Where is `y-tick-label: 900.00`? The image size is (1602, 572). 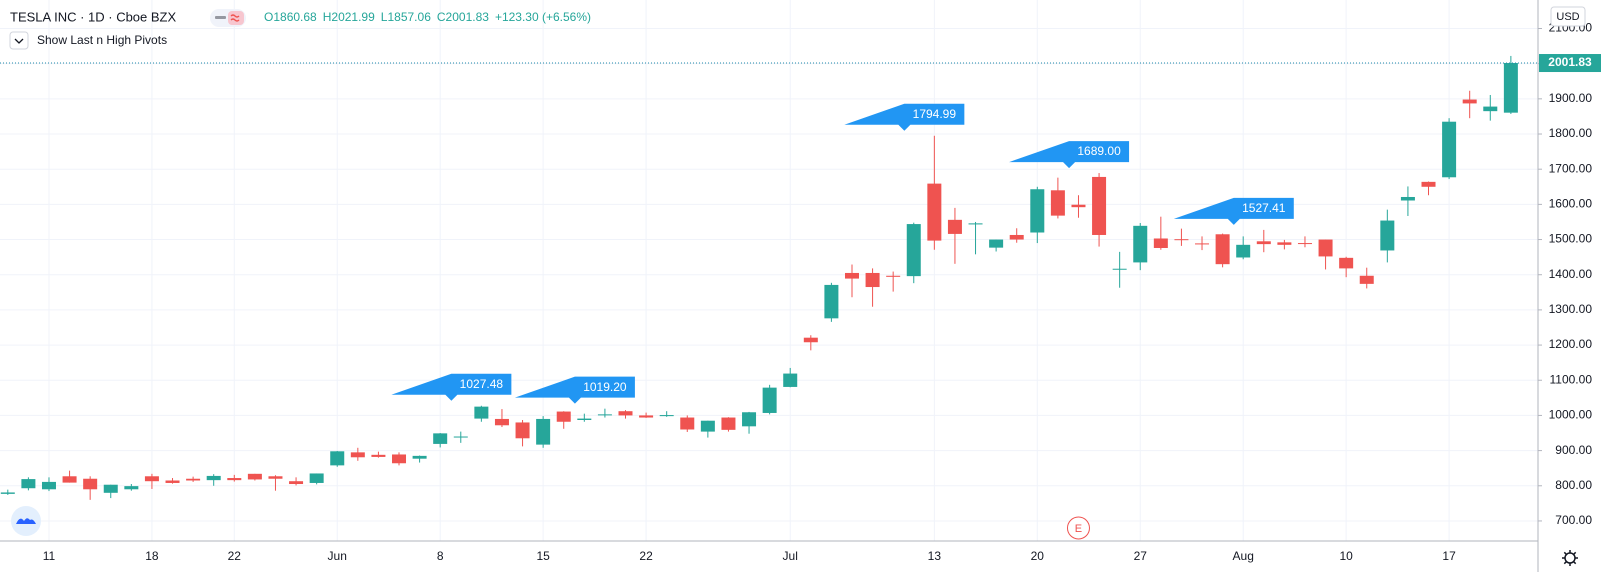
y-tick-label: 900.00 is located at coordinates (1573, 450).